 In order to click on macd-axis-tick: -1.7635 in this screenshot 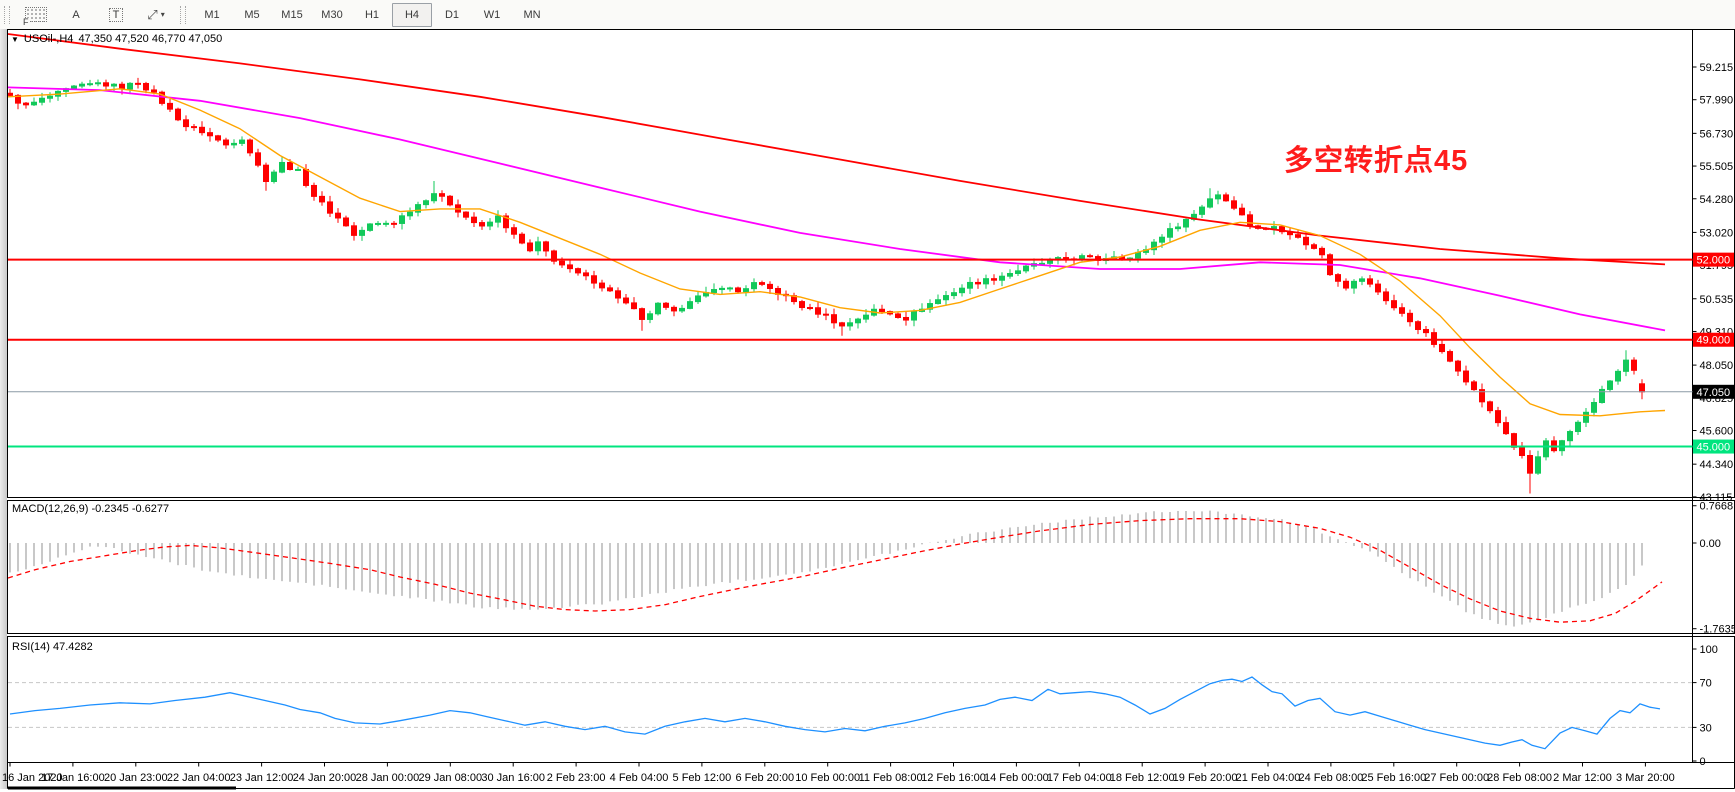, I will do `click(1717, 630)`.